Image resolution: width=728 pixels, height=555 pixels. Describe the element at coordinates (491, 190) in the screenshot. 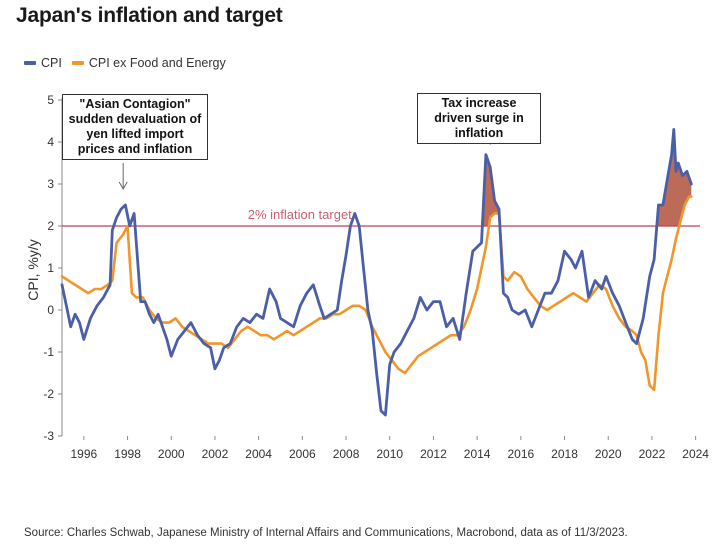

I see `shaded-area-2014` at that location.